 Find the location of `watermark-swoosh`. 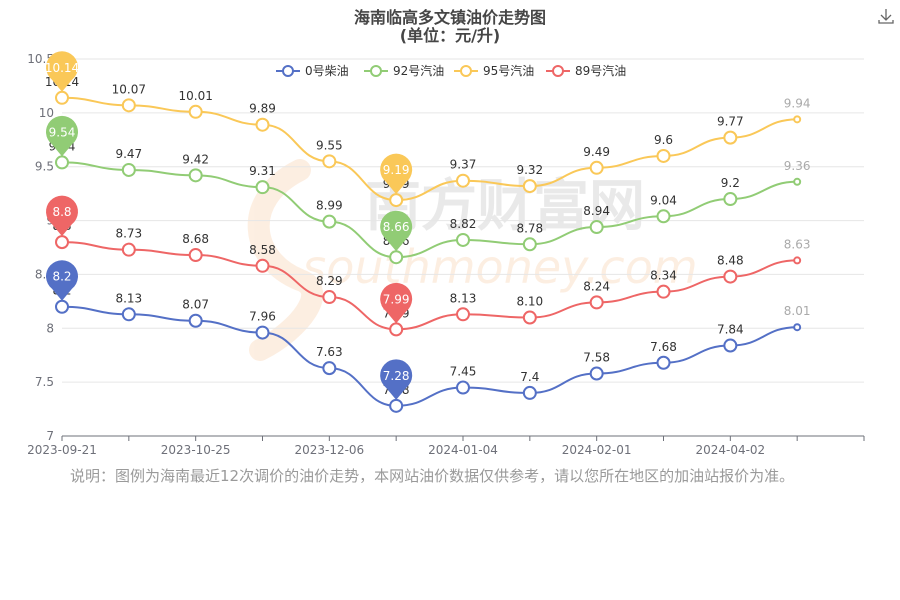

watermark-swoosh is located at coordinates (285, 260).